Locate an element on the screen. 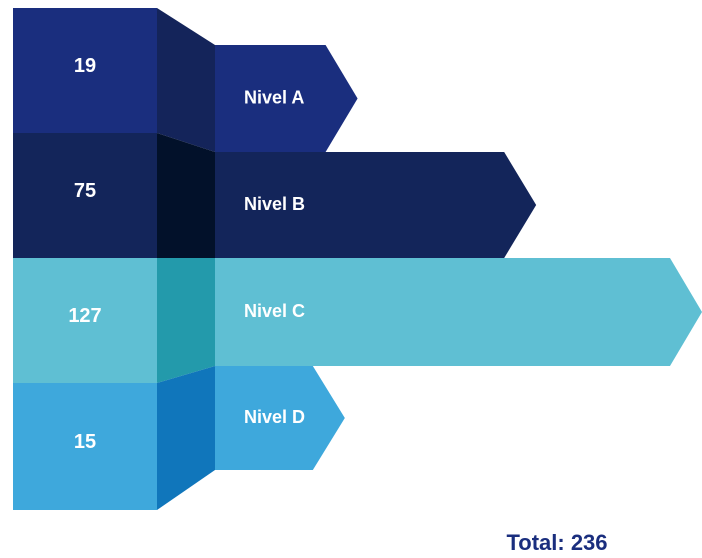 This screenshot has height=558, width=702. category-label: Nivel A is located at coordinates (274, 97).